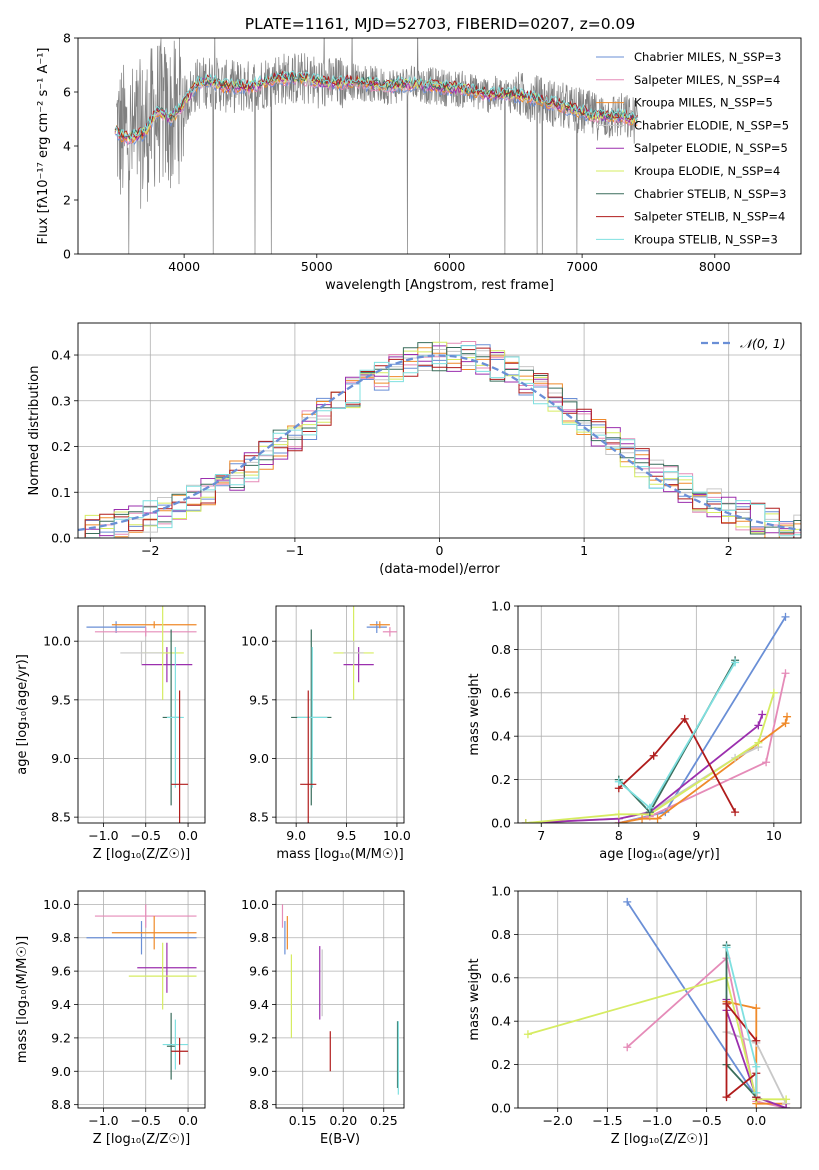 This screenshot has width=819, height=1170. I want to click on y-tick-label: 0.4, so click(501, 736).